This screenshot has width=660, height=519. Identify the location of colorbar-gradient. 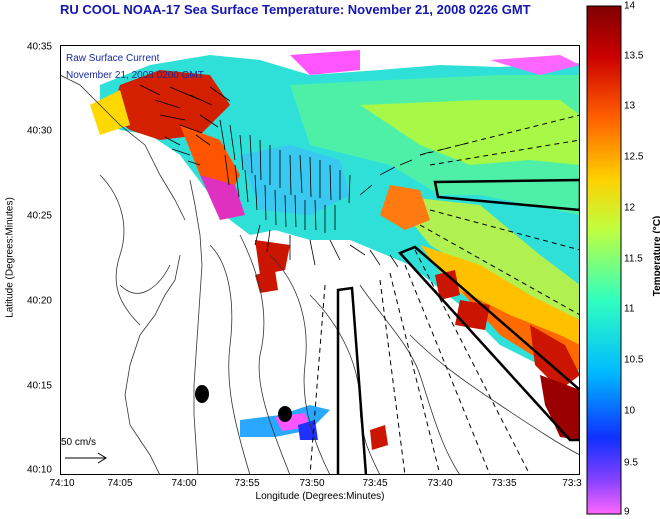
(604, 260).